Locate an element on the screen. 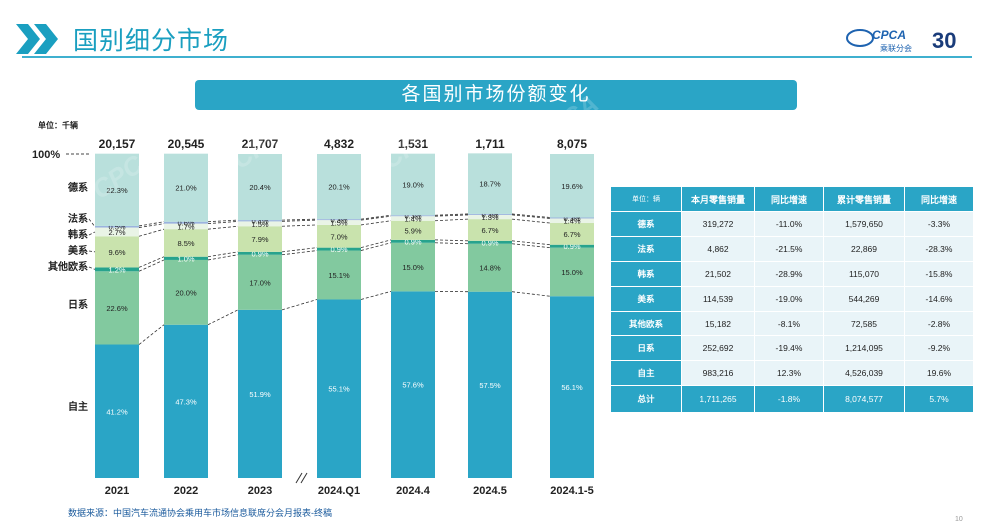 The width and height of the screenshot is (983, 524). table-row: 日系 252,692 -19.4% 1,214,095 -9.2% is located at coordinates (792, 348).